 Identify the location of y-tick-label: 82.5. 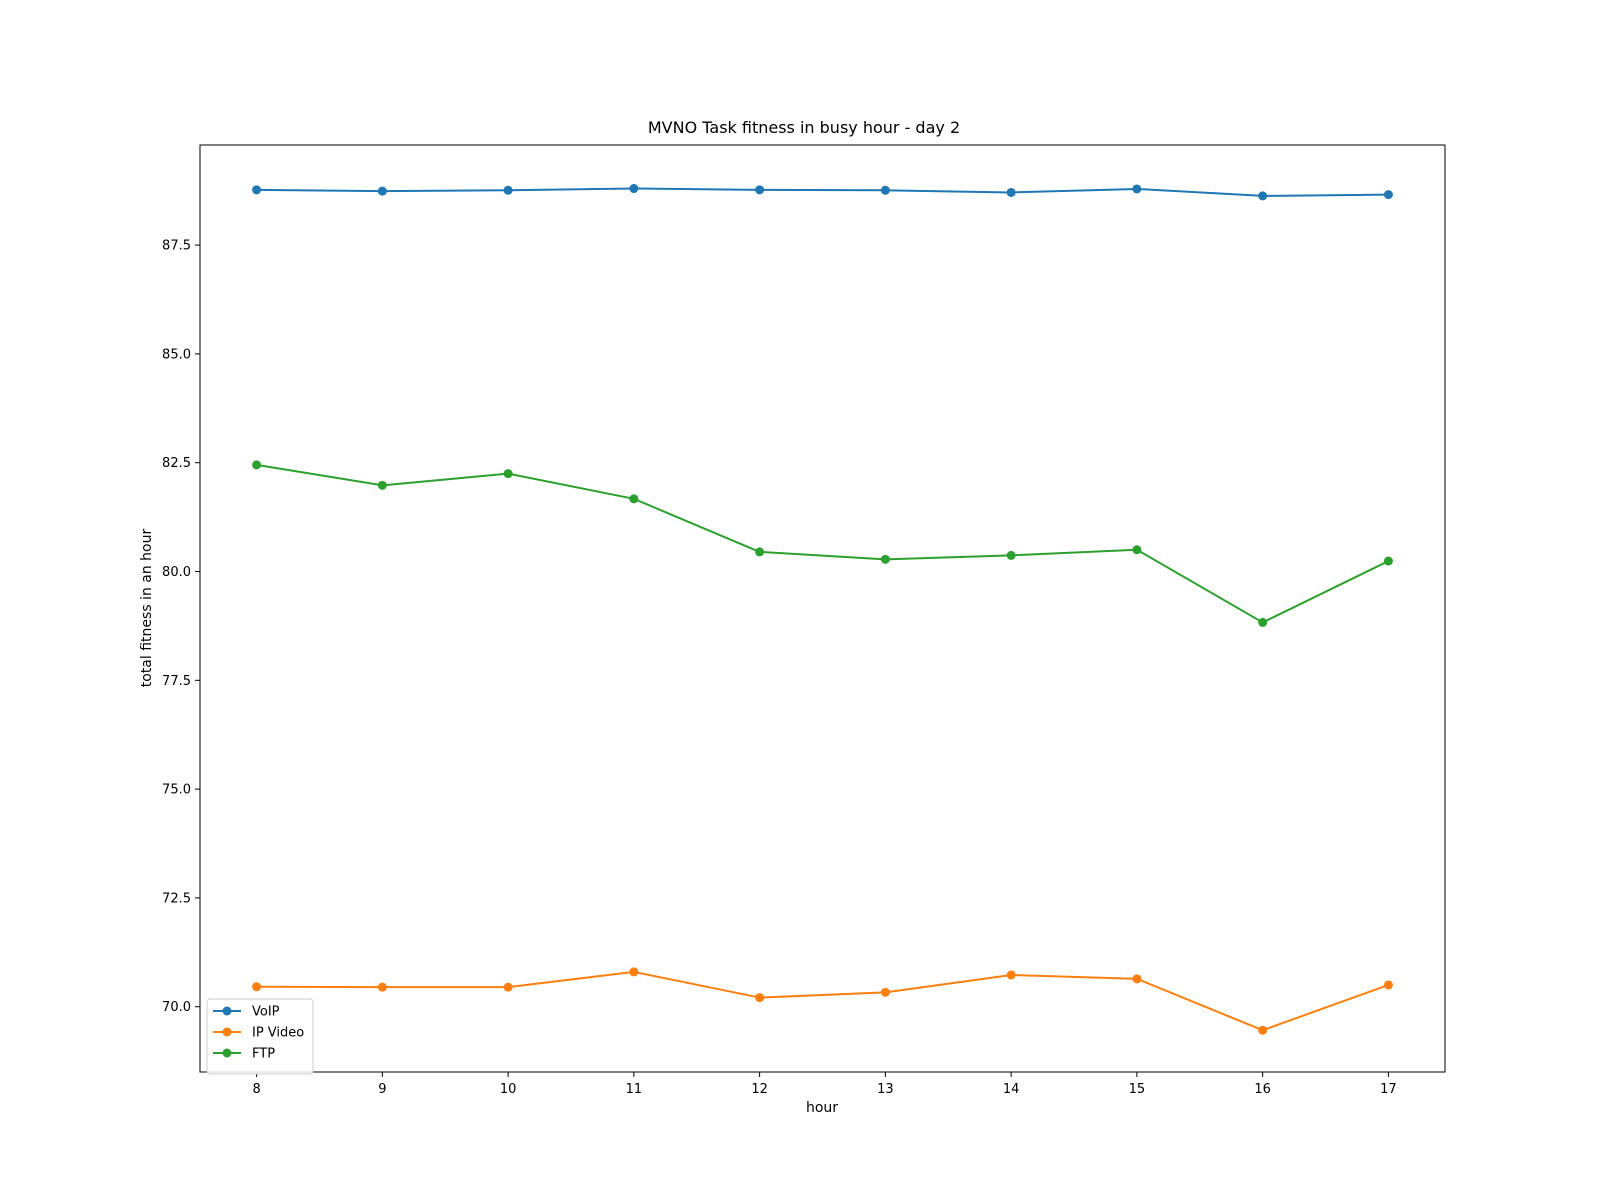
(176, 463).